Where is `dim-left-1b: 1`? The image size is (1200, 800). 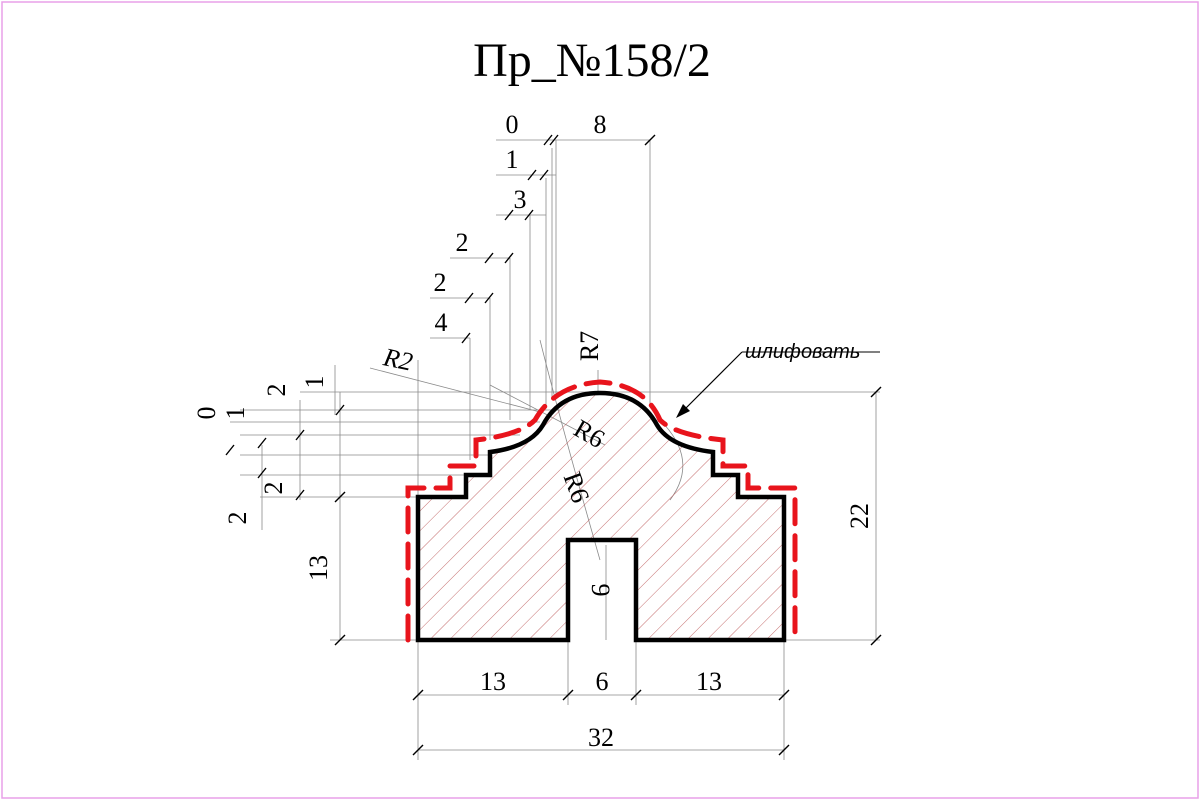
dim-left-1b: 1 is located at coordinates (235, 413).